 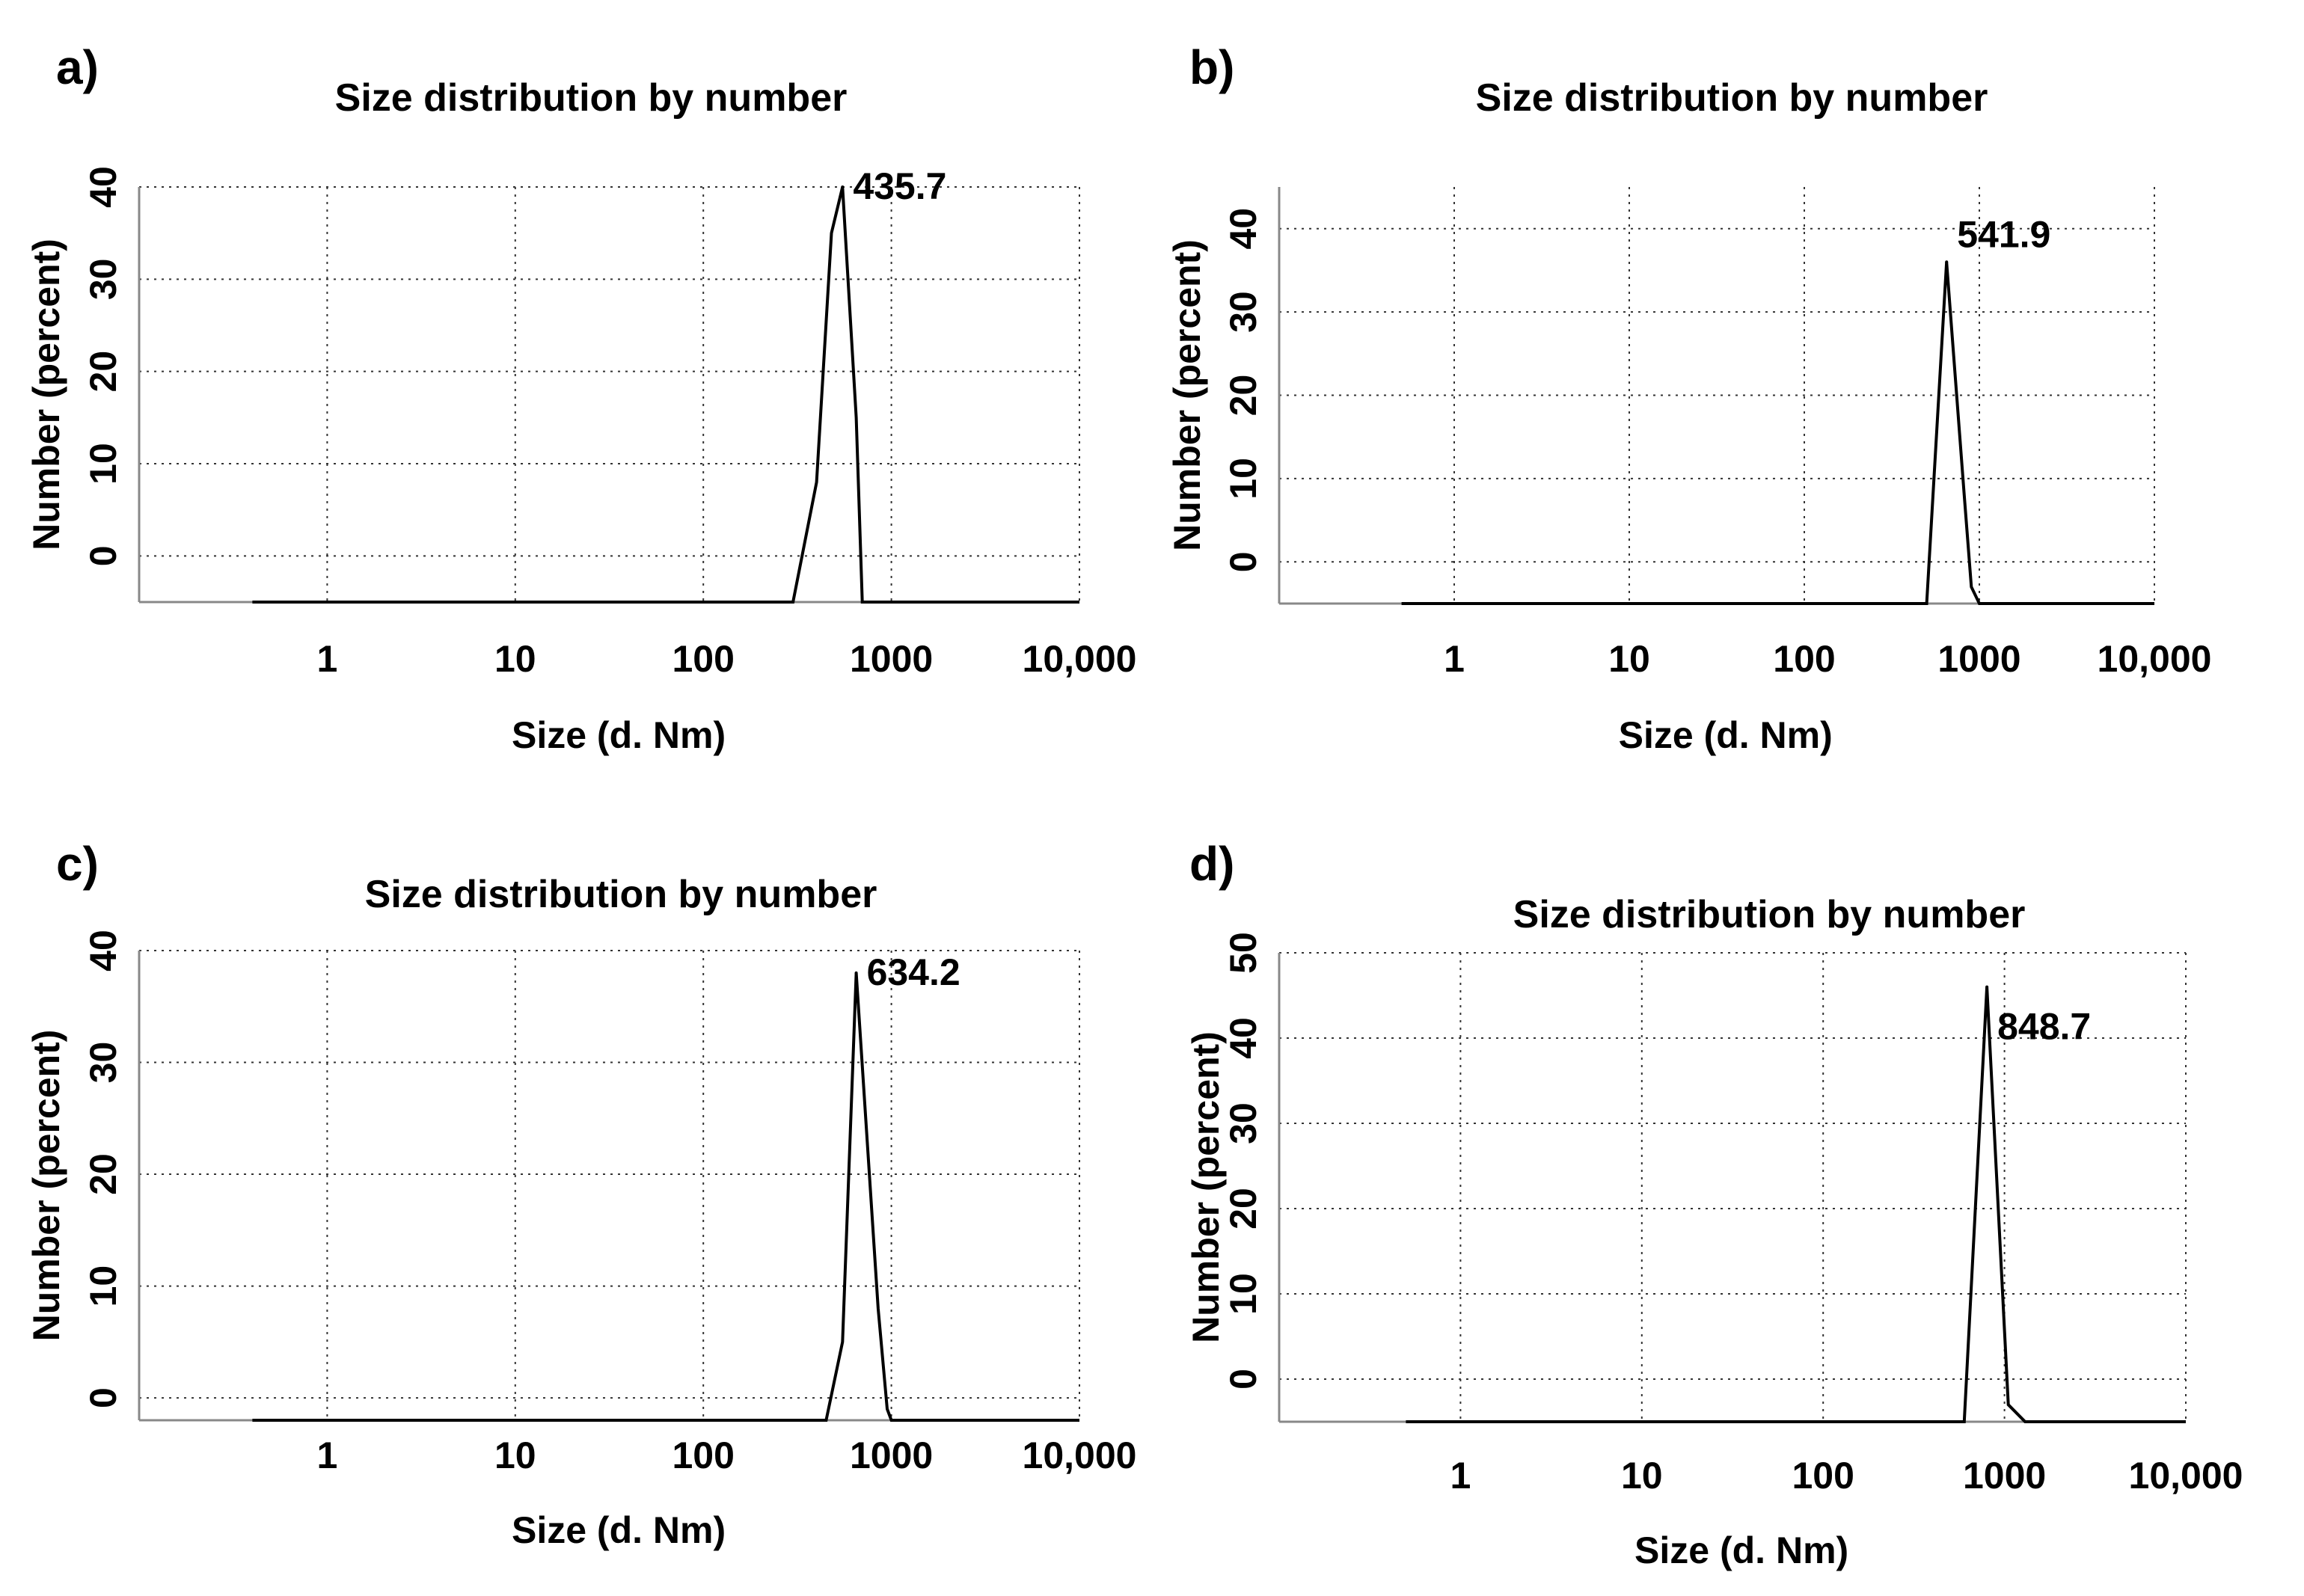 I want to click on panel-label: b), so click(x=1212, y=67).